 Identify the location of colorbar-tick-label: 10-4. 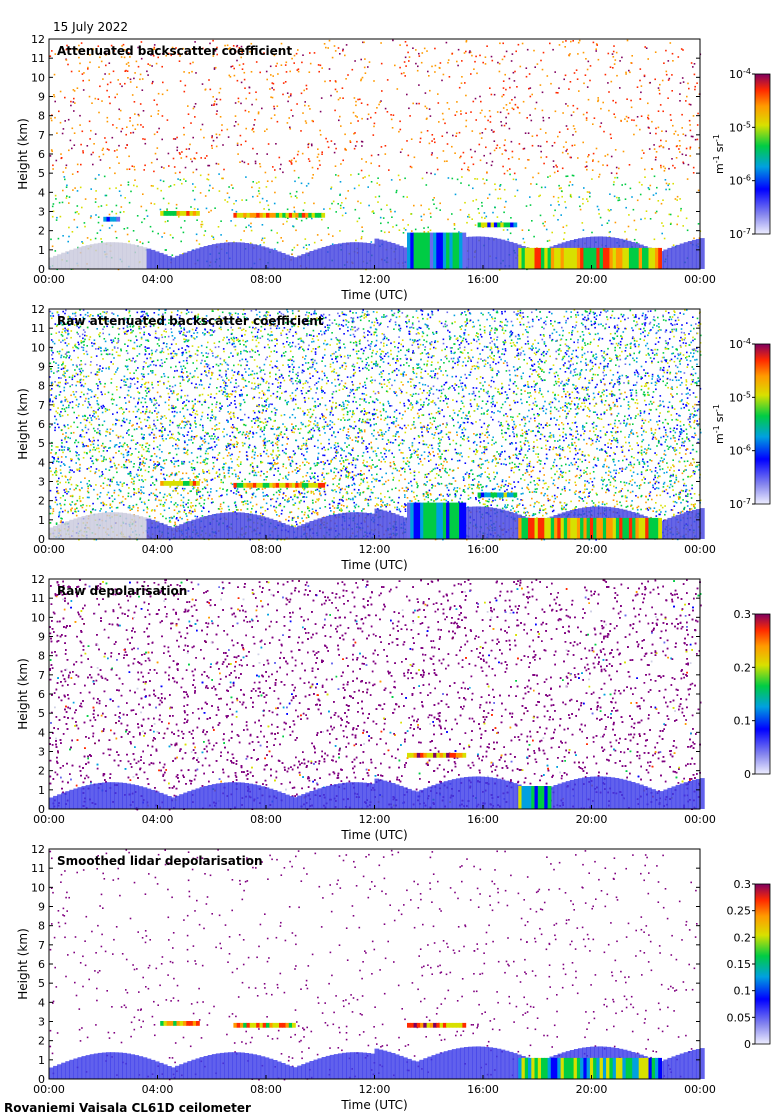
(740, 74).